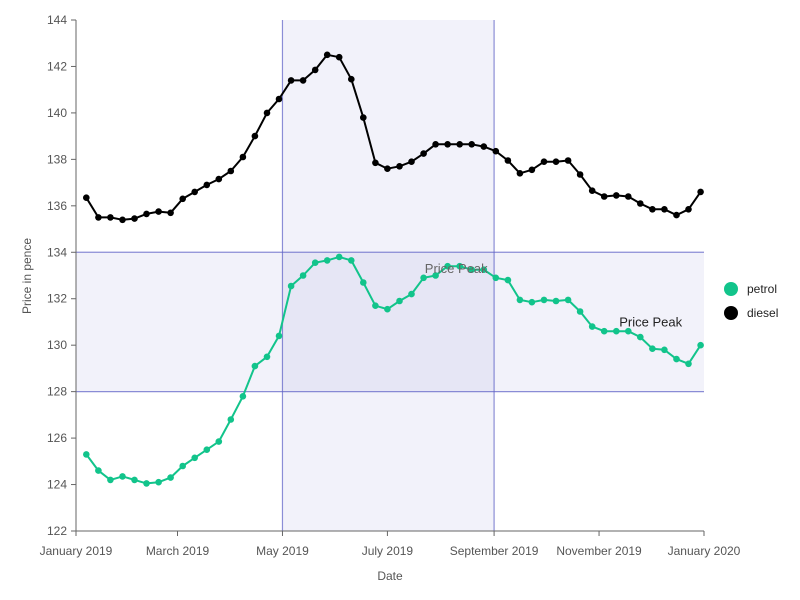 The image size is (800, 600). I want to click on x-tick-label: January 2019, so click(76, 551).